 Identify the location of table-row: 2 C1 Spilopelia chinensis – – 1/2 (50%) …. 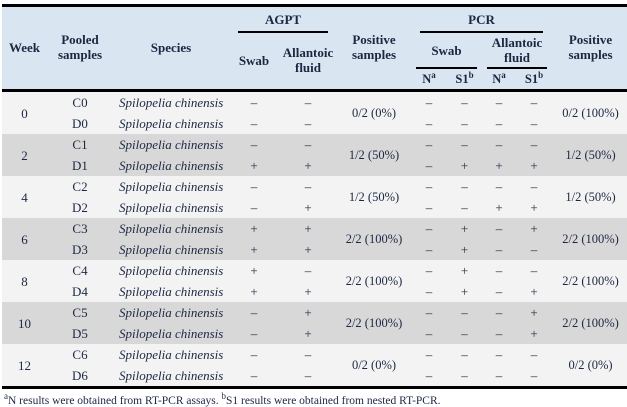
(314, 155).